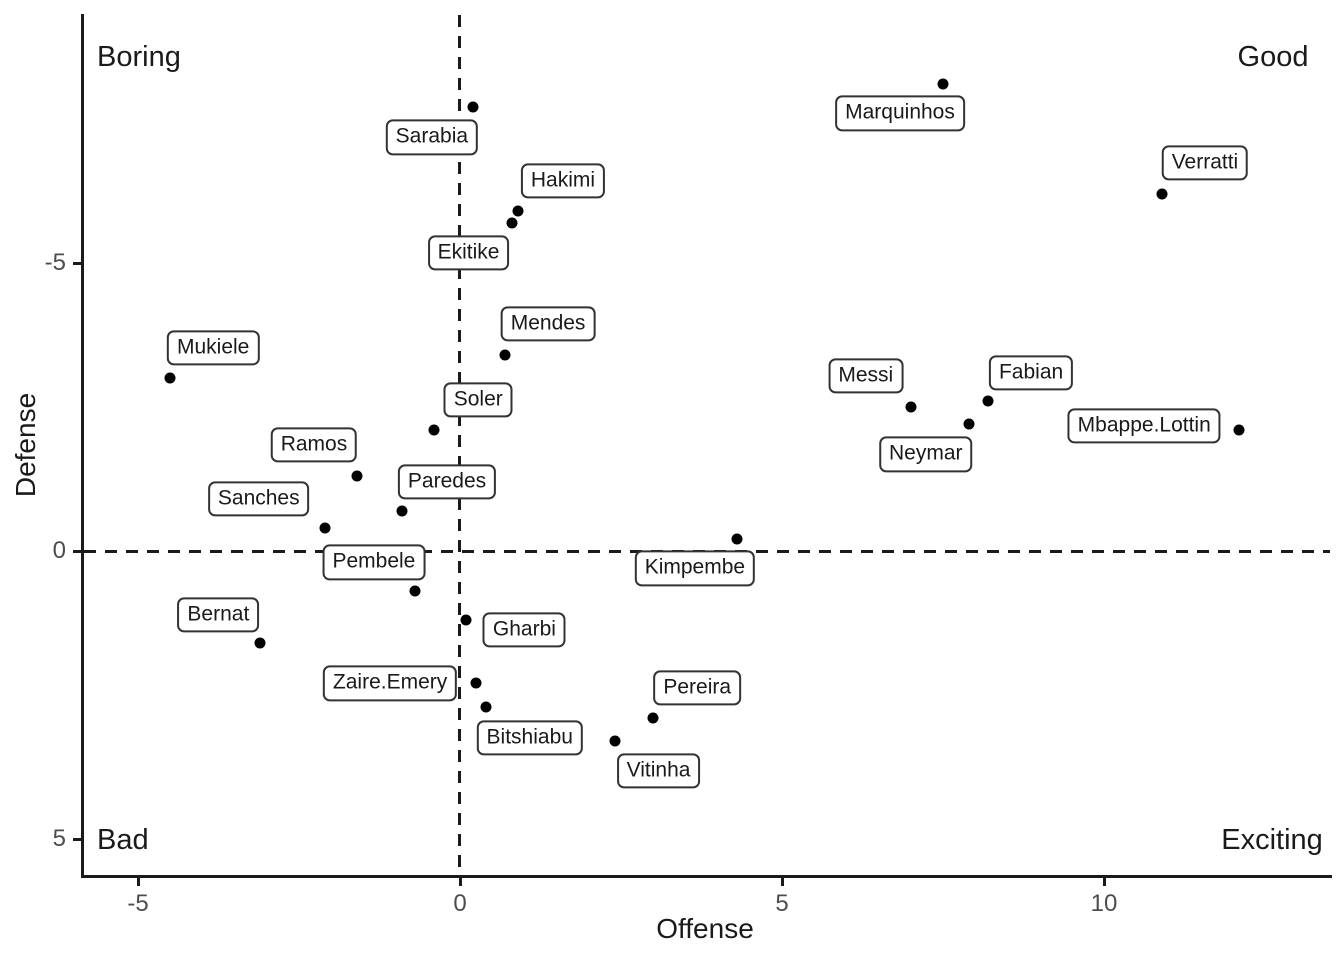  Describe the element at coordinates (138, 903) in the screenshot. I see `x-axis-tick-label: -5` at that location.